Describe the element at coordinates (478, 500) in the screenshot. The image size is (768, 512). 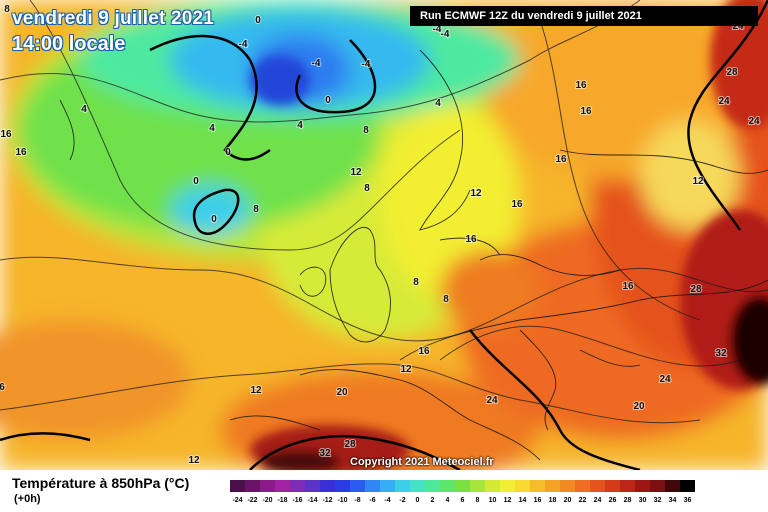
I see `legend-tick-label: 8` at that location.